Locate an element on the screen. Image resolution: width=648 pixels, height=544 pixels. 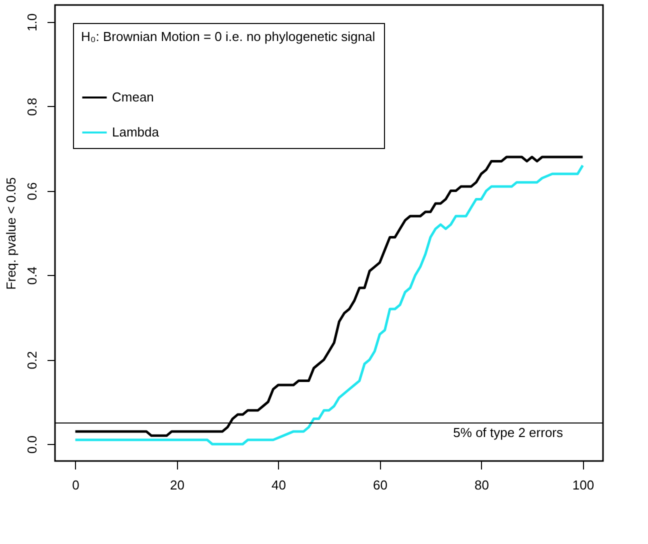
x-tick-label: 40 is located at coordinates (279, 485).